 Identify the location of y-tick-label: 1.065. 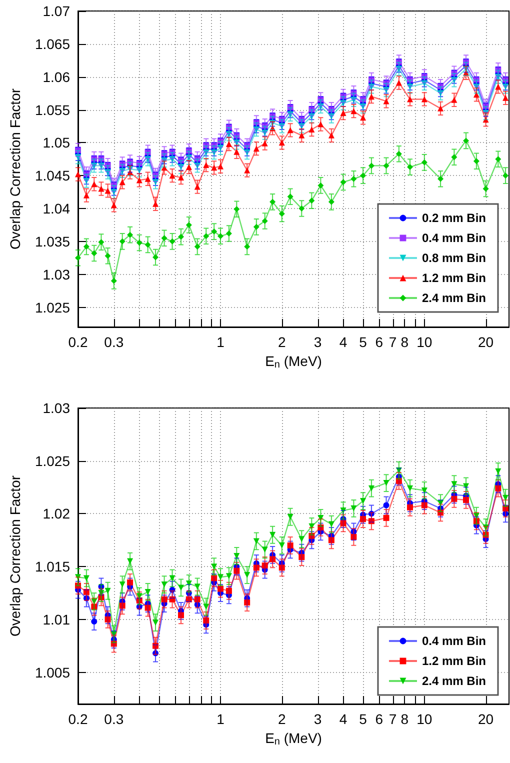
(52, 44).